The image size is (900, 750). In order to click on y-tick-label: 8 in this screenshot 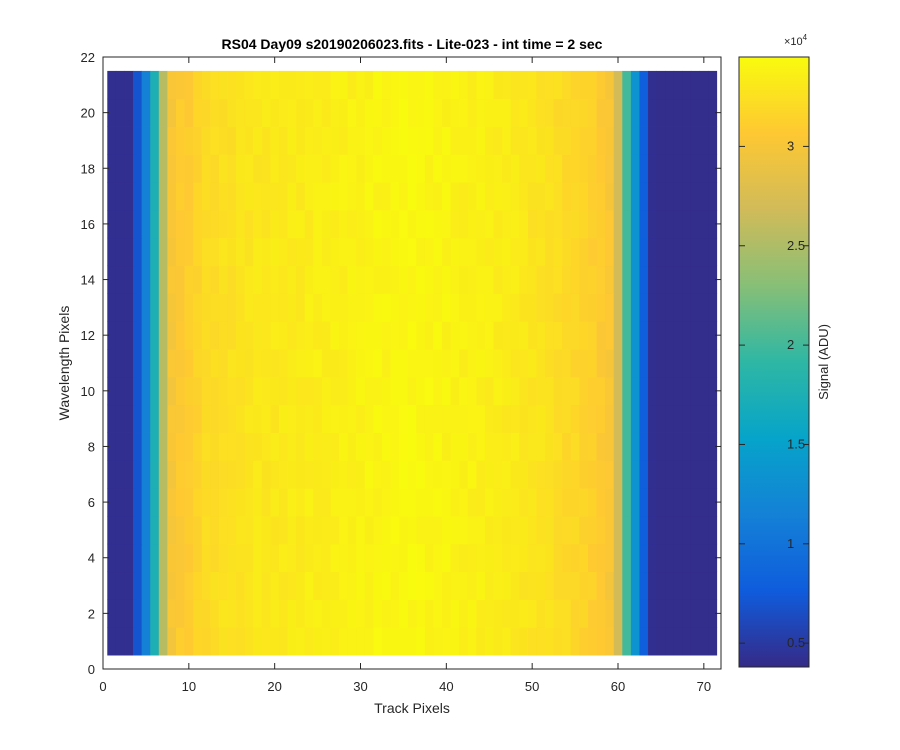, I will do `click(91, 446)`.